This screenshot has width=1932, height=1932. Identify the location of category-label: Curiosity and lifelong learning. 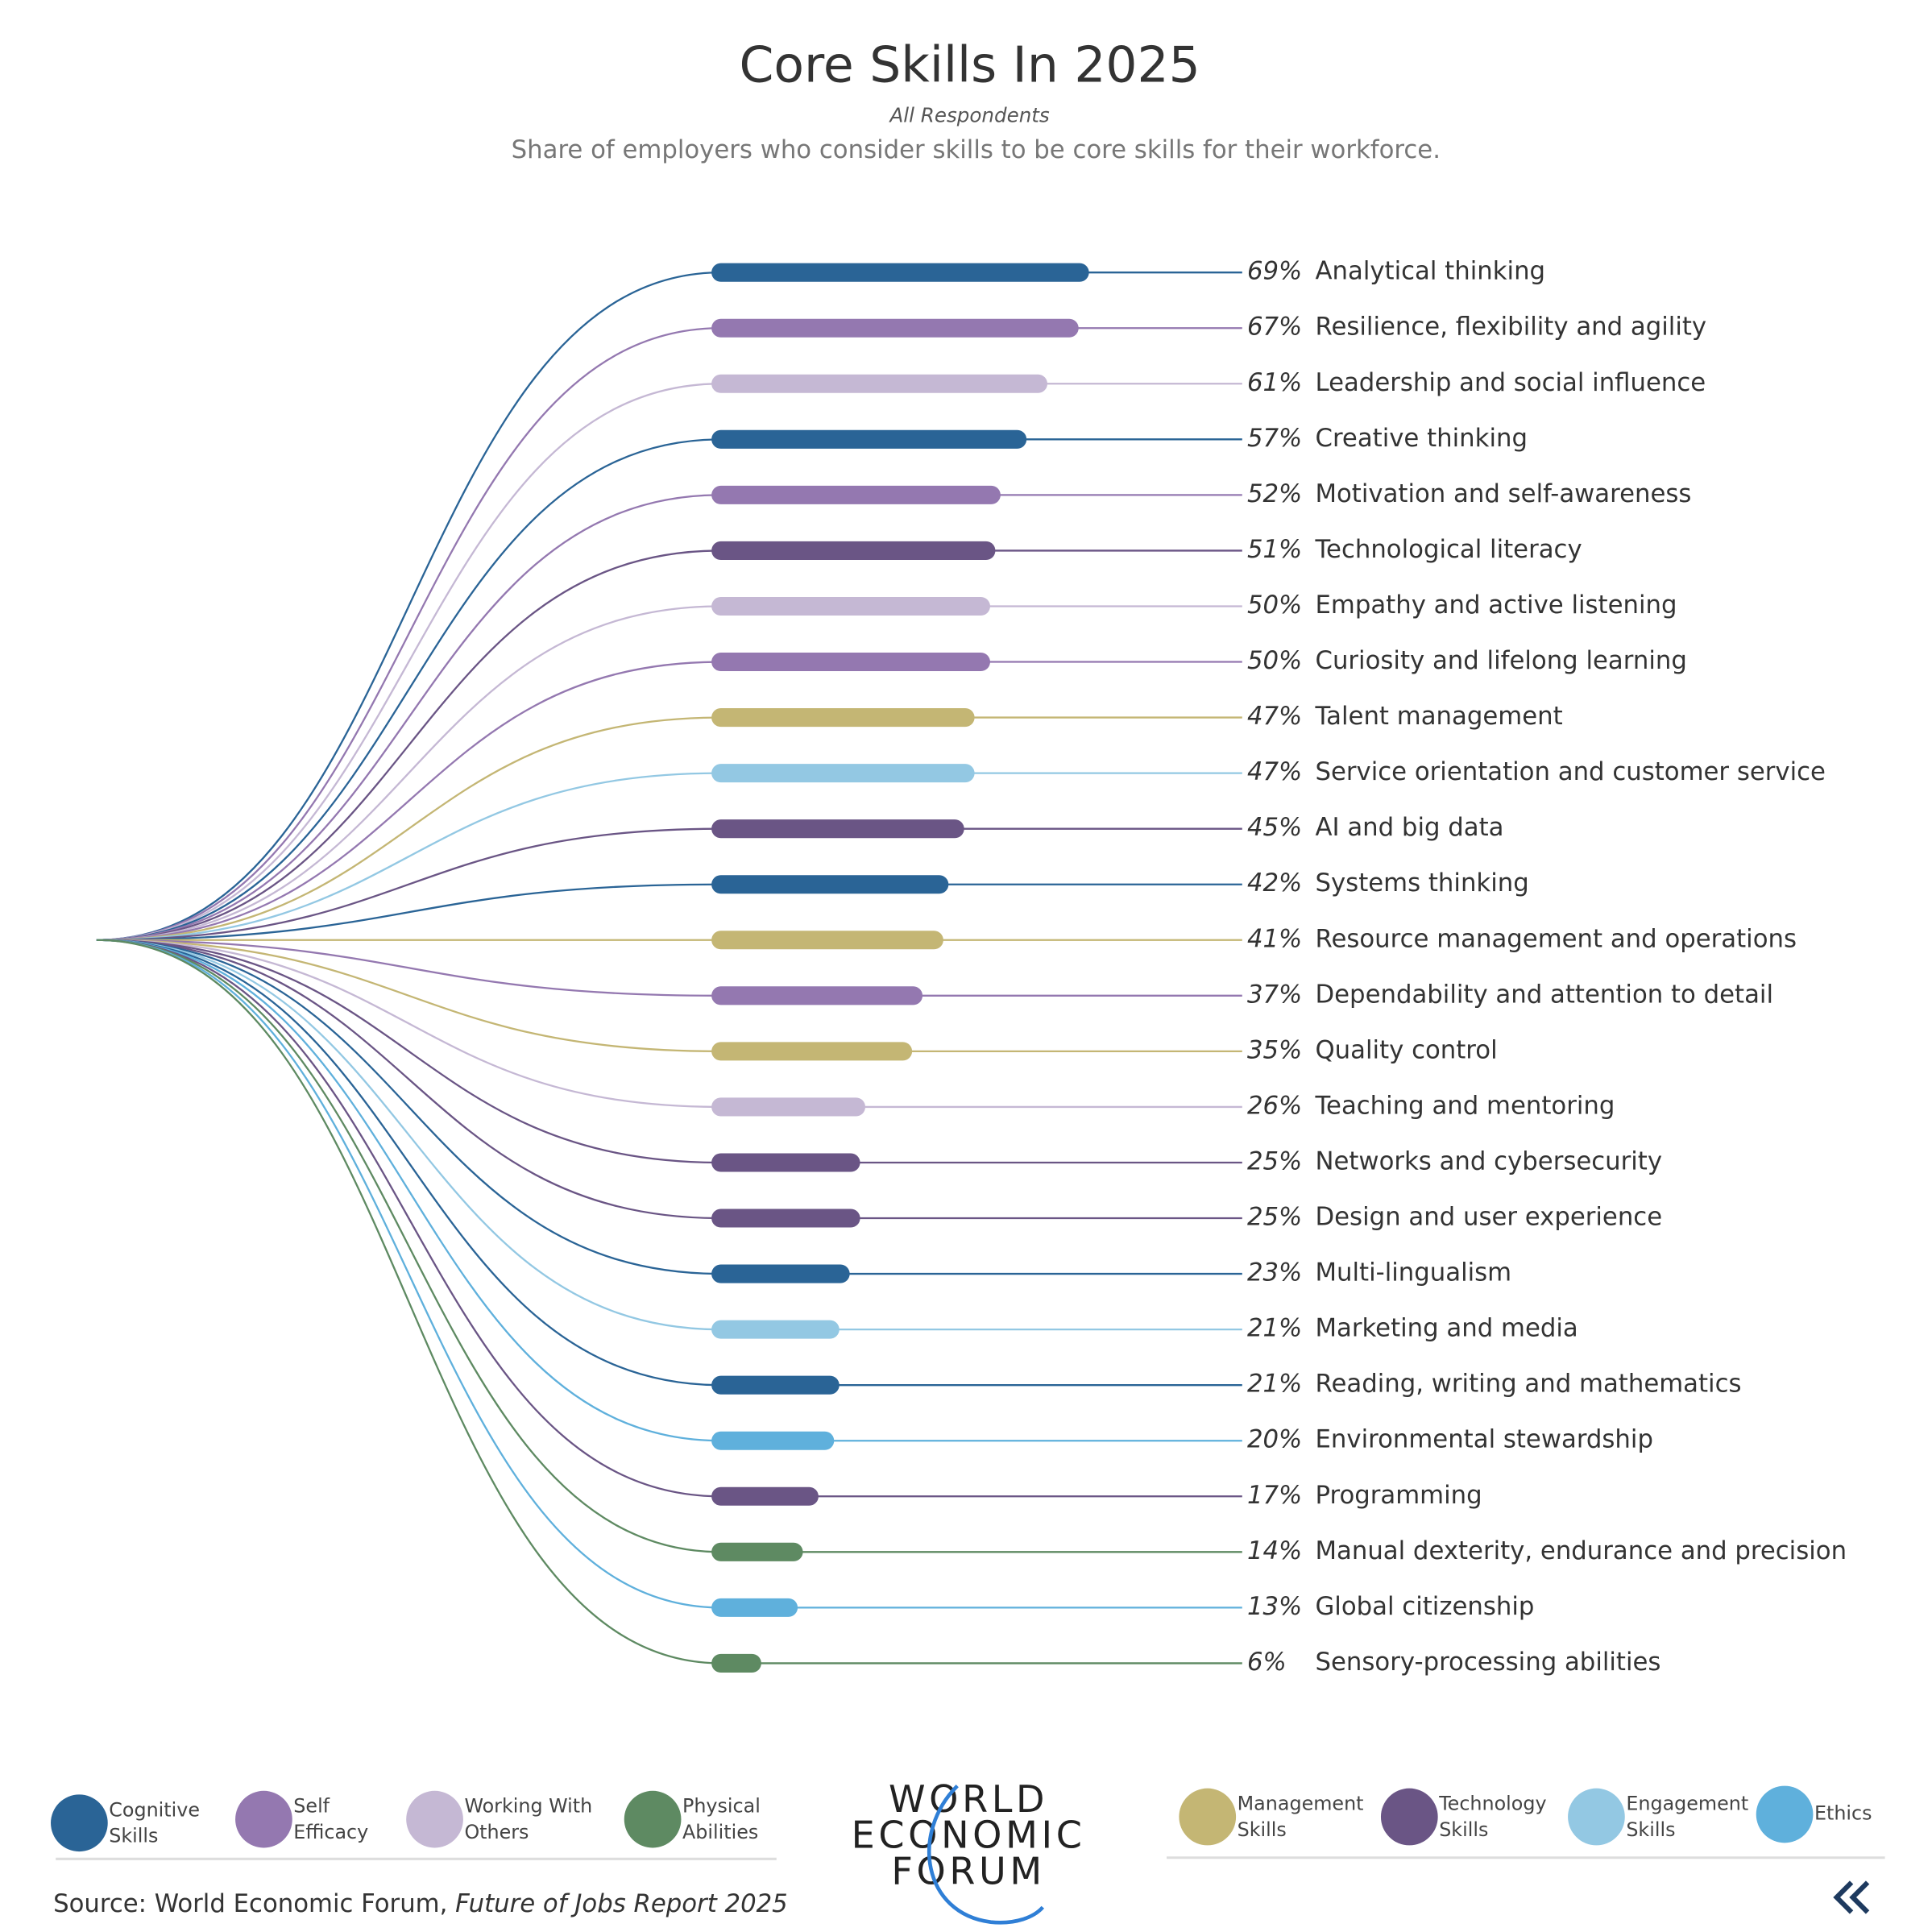
(1500, 660).